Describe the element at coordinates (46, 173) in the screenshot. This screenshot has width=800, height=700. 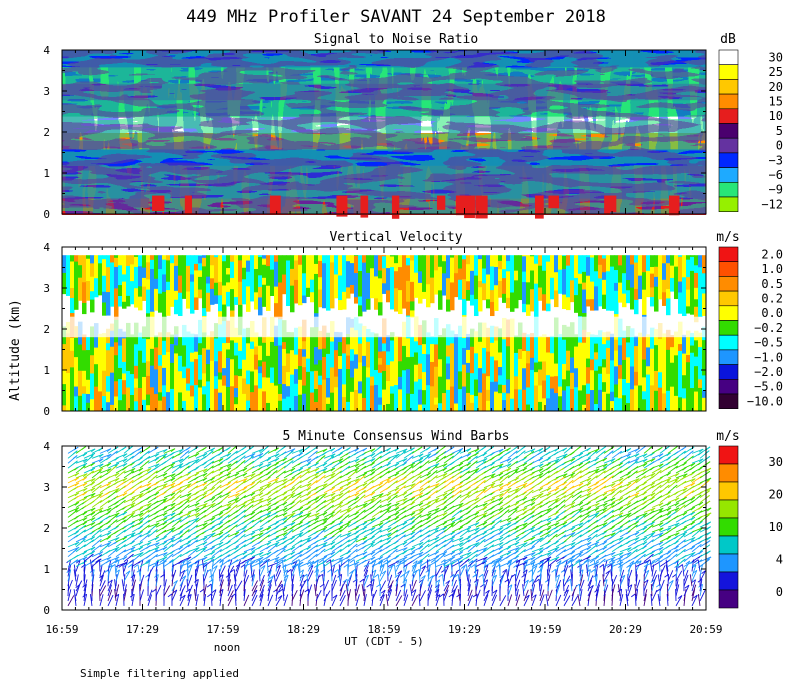
I see `y-tick-label: 1` at that location.